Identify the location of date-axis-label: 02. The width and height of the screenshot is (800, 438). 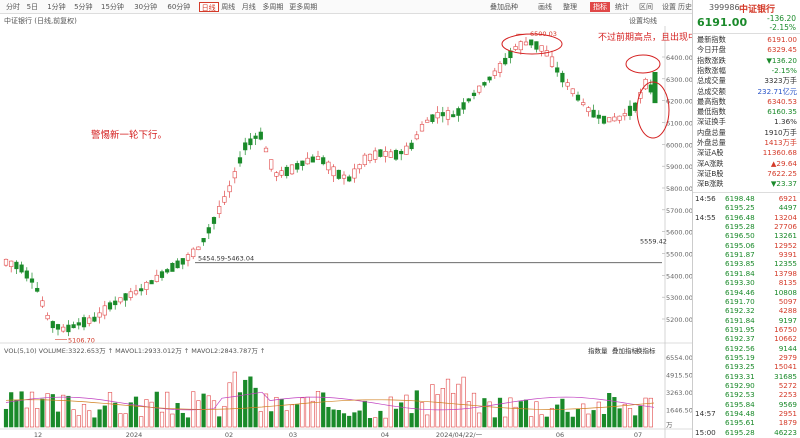
(229, 434).